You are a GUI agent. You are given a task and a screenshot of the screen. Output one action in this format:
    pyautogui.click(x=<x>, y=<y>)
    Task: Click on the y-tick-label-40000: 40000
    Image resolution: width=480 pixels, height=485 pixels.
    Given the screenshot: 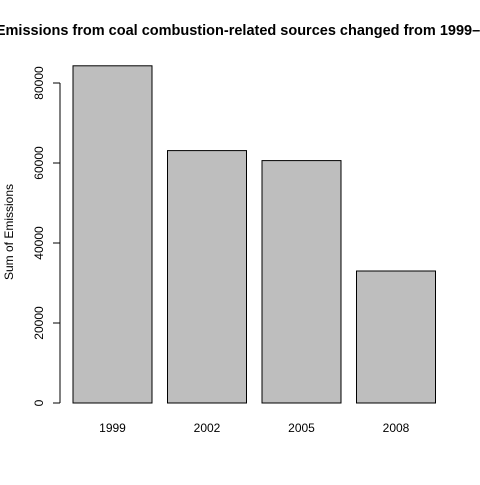 What is the action you would take?
    pyautogui.click(x=39, y=243)
    